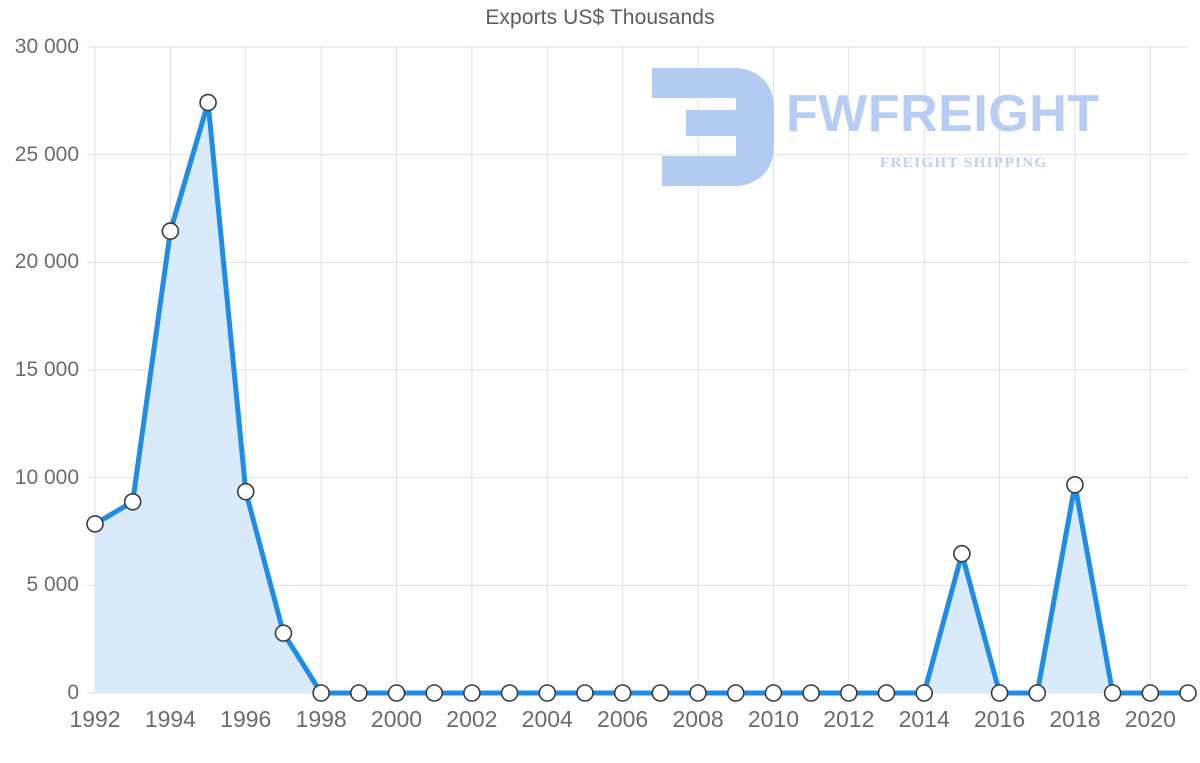 The width and height of the screenshot is (1200, 763). What do you see at coordinates (46, 154) in the screenshot?
I see `y-axis-tick-label: 25 000` at bounding box center [46, 154].